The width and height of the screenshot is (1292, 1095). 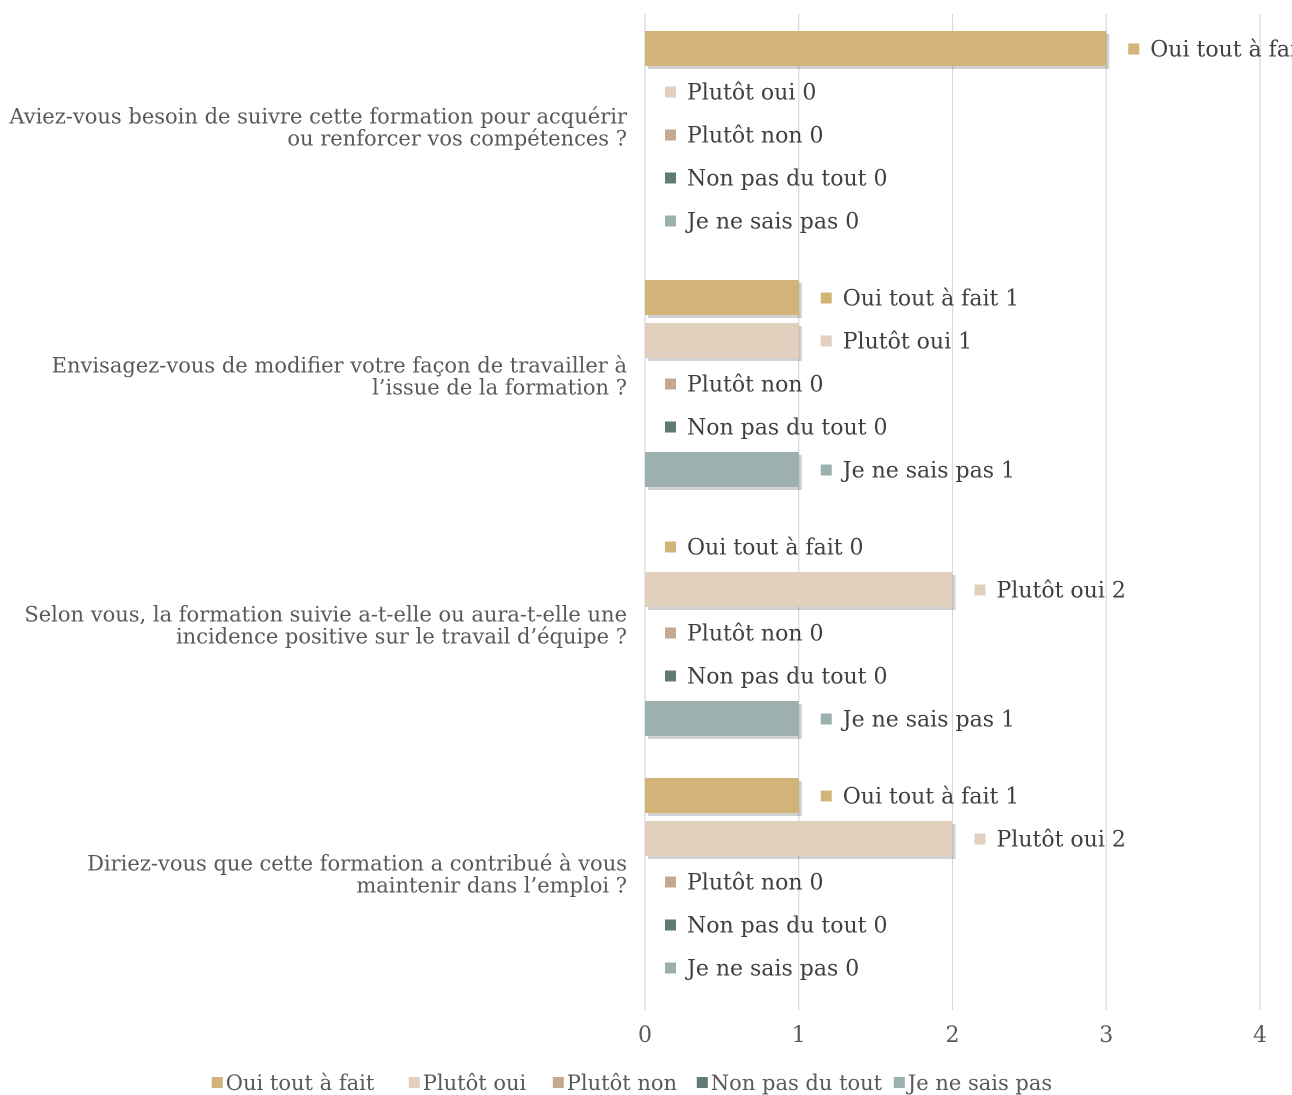 What do you see at coordinates (499, 388) in the screenshot?
I see `category-label: l’issue de la formation ?` at bounding box center [499, 388].